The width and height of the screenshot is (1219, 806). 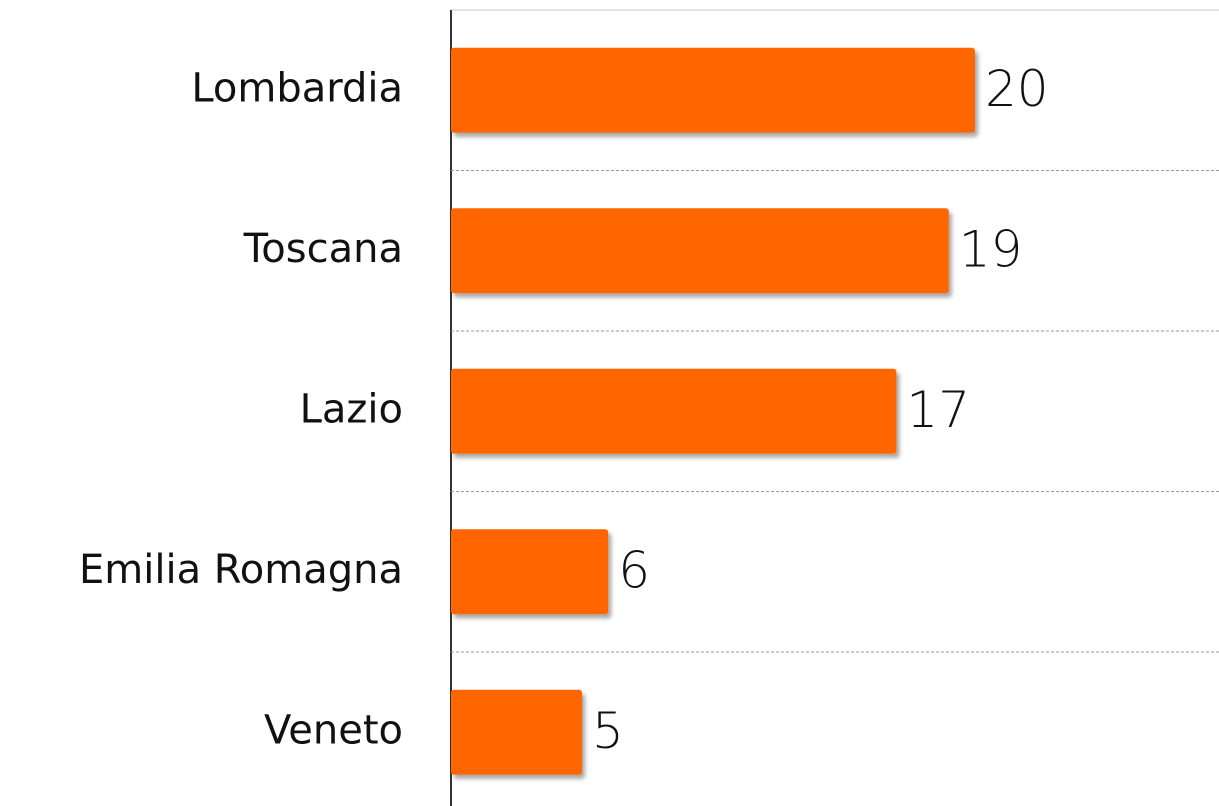 I want to click on value-label: 17, so click(x=938, y=410).